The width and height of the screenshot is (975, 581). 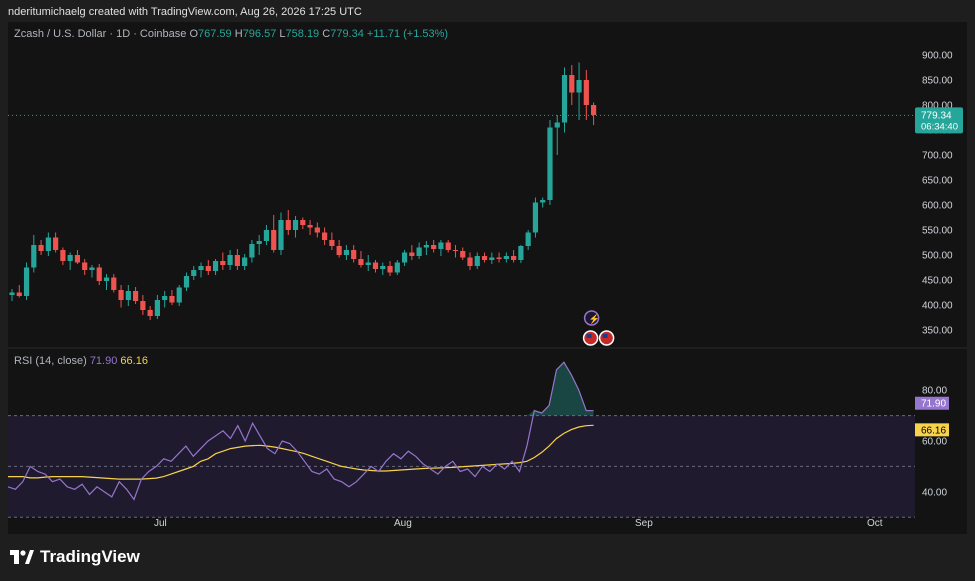 What do you see at coordinates (347, 34) in the screenshot?
I see `close-value: 779.34` at bounding box center [347, 34].